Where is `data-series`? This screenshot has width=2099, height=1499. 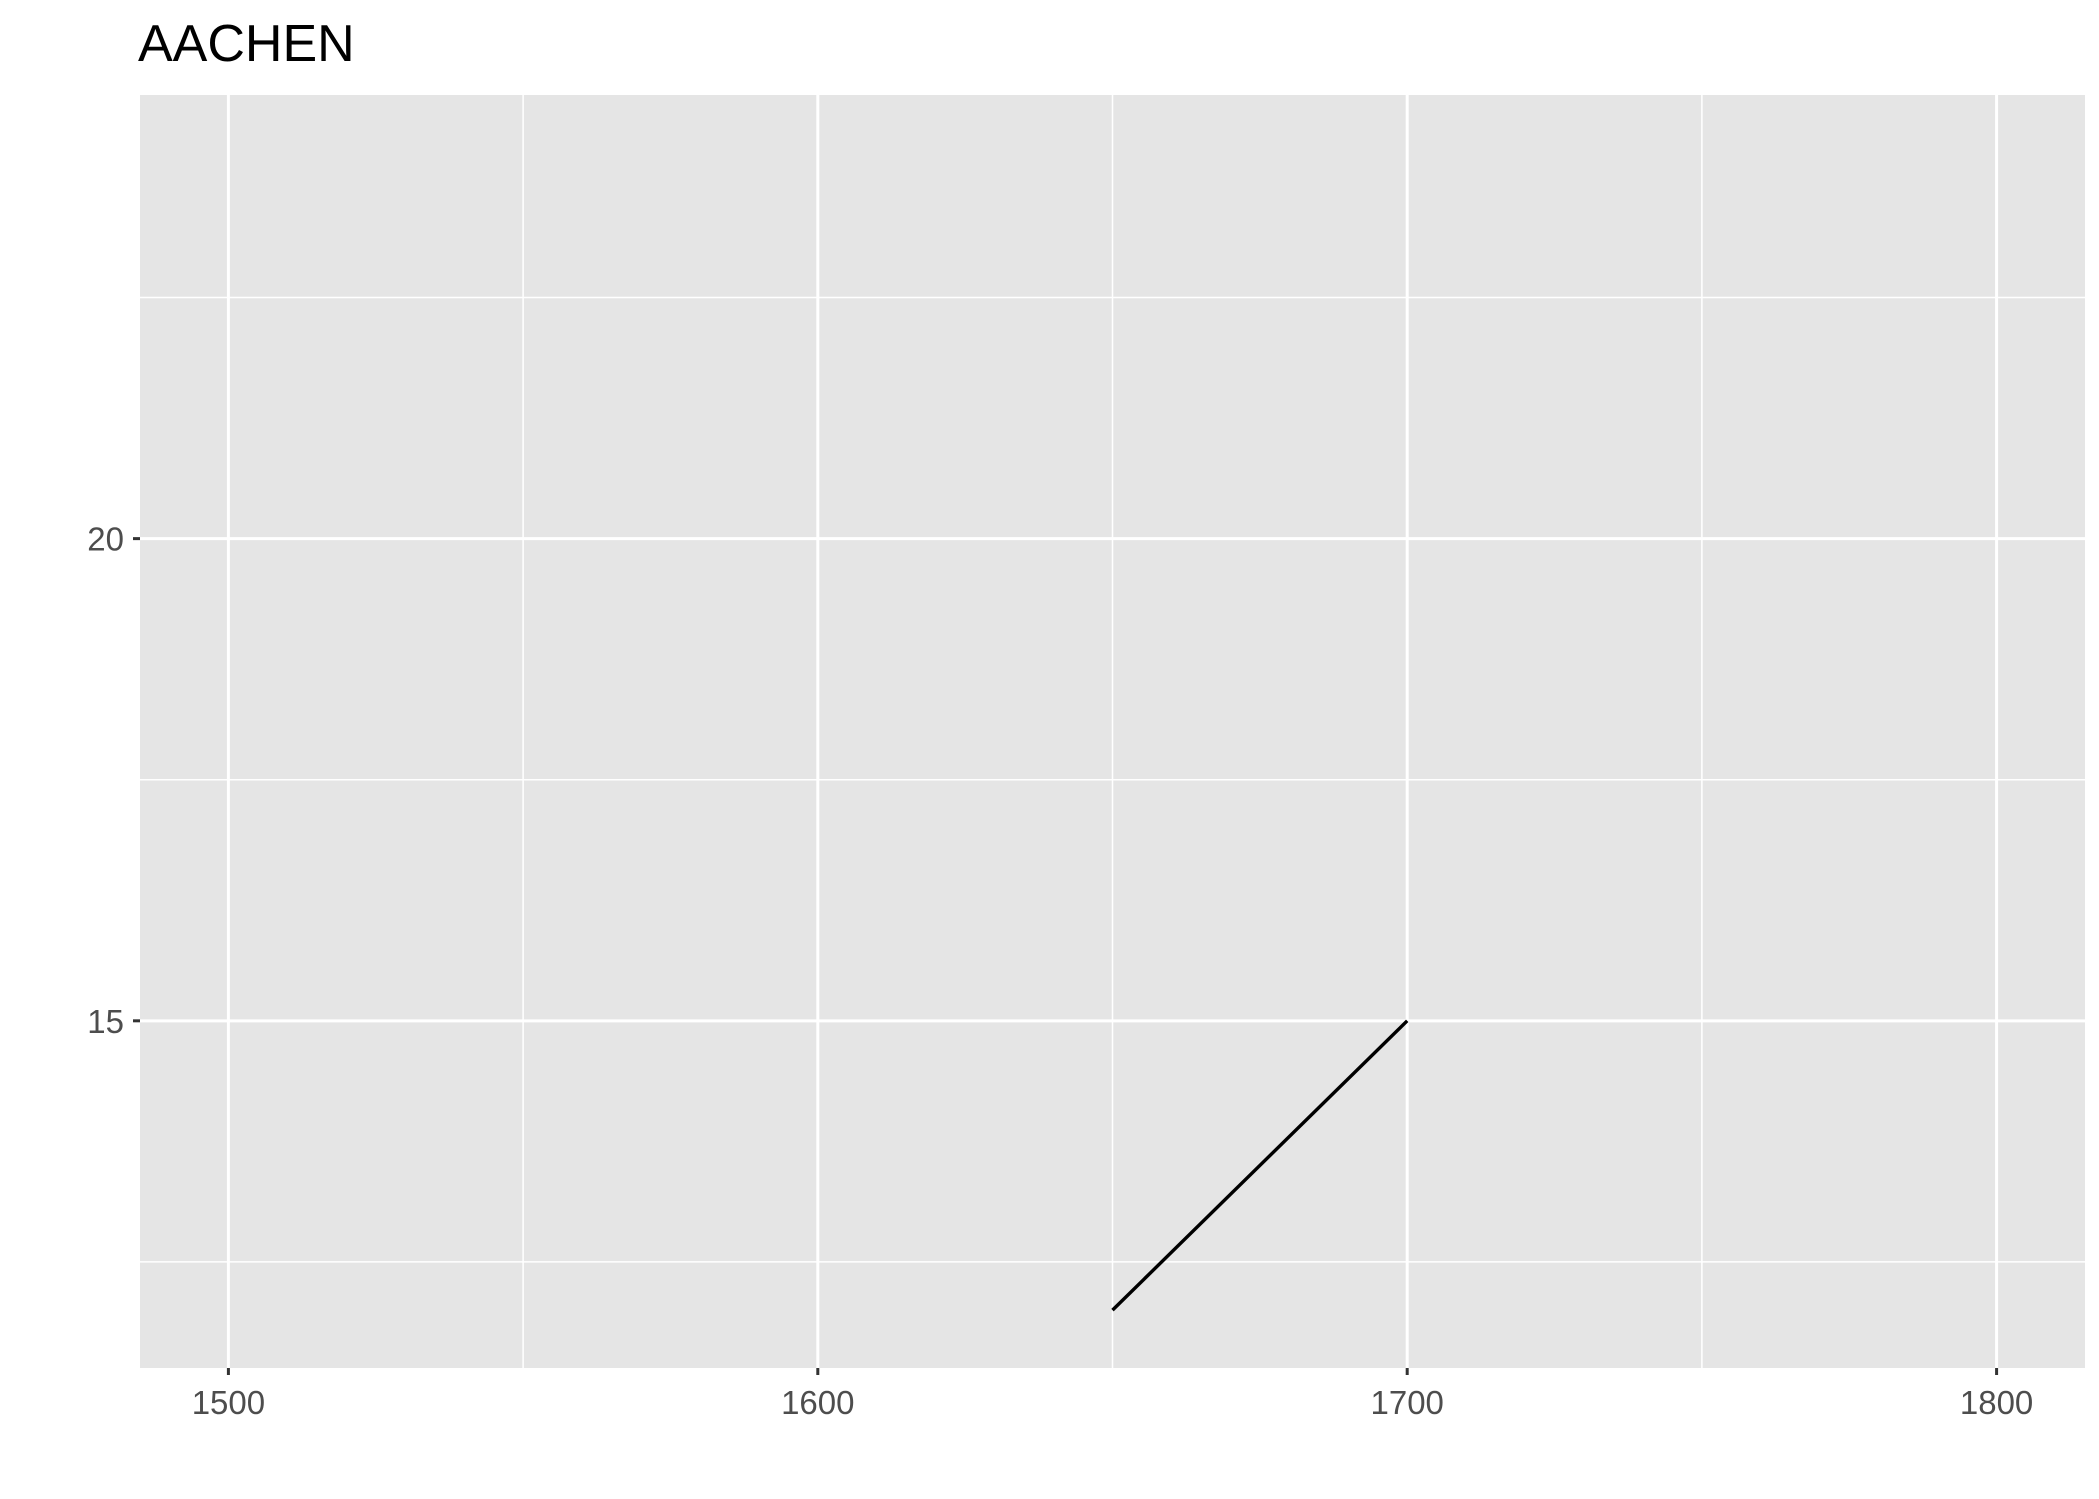 data-series is located at coordinates (1260, 1165).